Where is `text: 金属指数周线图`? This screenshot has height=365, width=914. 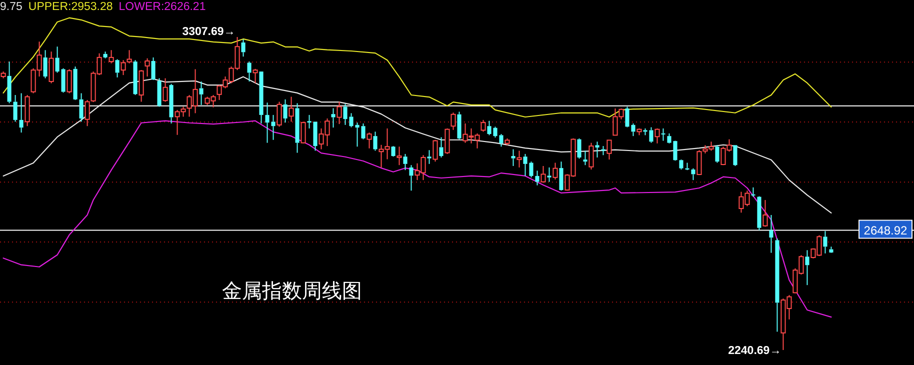
text: 金属指数周线图 is located at coordinates (292, 291).